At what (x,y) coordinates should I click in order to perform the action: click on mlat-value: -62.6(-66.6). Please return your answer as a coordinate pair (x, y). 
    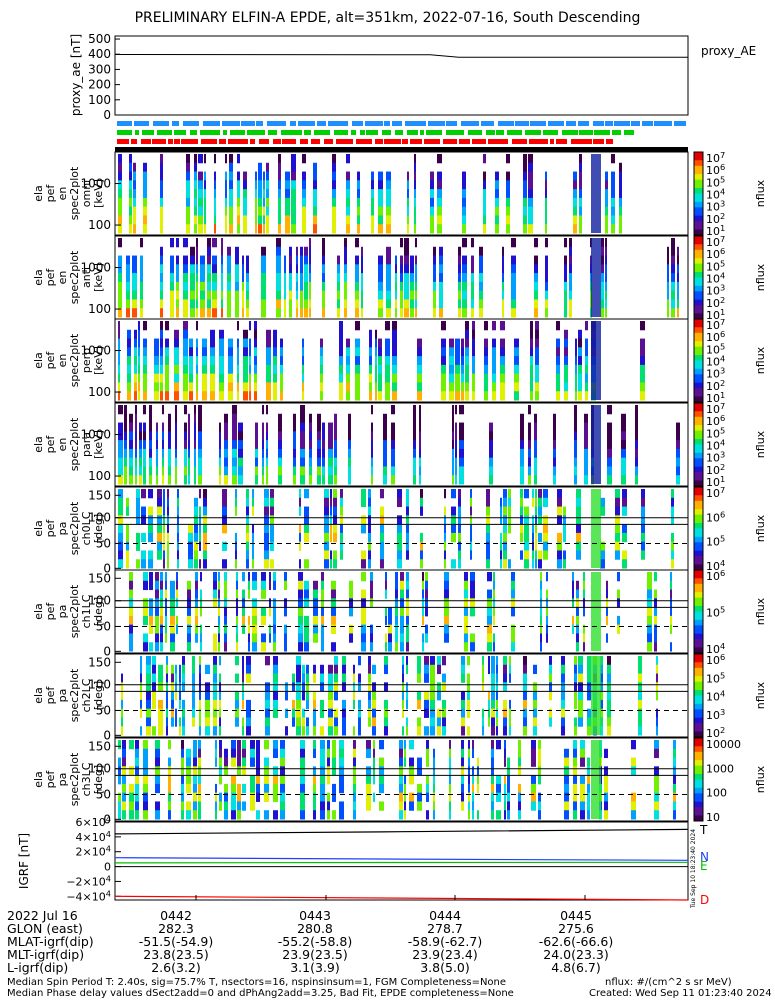
    Looking at the image, I should click on (576, 941).